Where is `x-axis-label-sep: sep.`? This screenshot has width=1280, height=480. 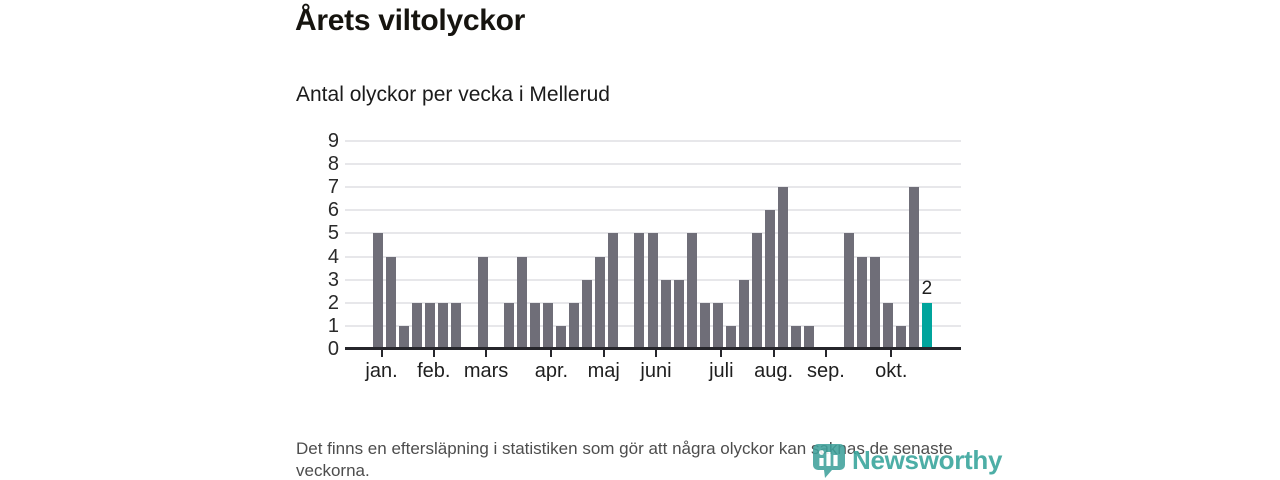
x-axis-label-sep: sep. is located at coordinates (825, 371).